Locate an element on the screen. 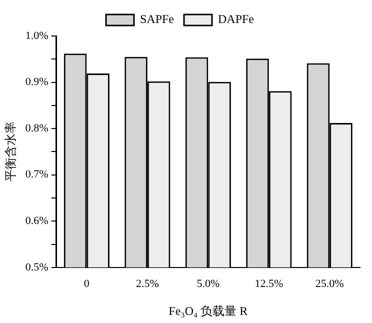 The height and width of the screenshot is (323, 372). legend-label: SAPFe is located at coordinates (157, 19).